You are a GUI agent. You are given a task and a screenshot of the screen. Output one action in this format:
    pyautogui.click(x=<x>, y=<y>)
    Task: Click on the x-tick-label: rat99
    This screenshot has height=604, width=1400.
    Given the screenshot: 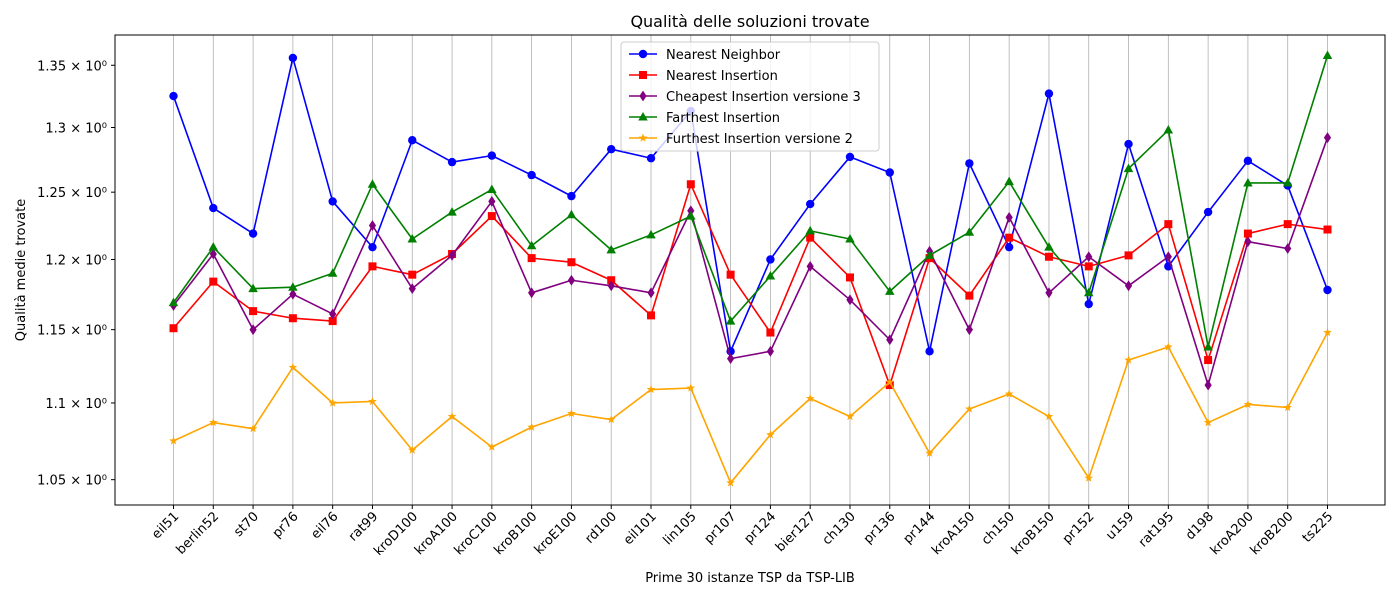 What is the action you would take?
    pyautogui.click(x=363, y=526)
    